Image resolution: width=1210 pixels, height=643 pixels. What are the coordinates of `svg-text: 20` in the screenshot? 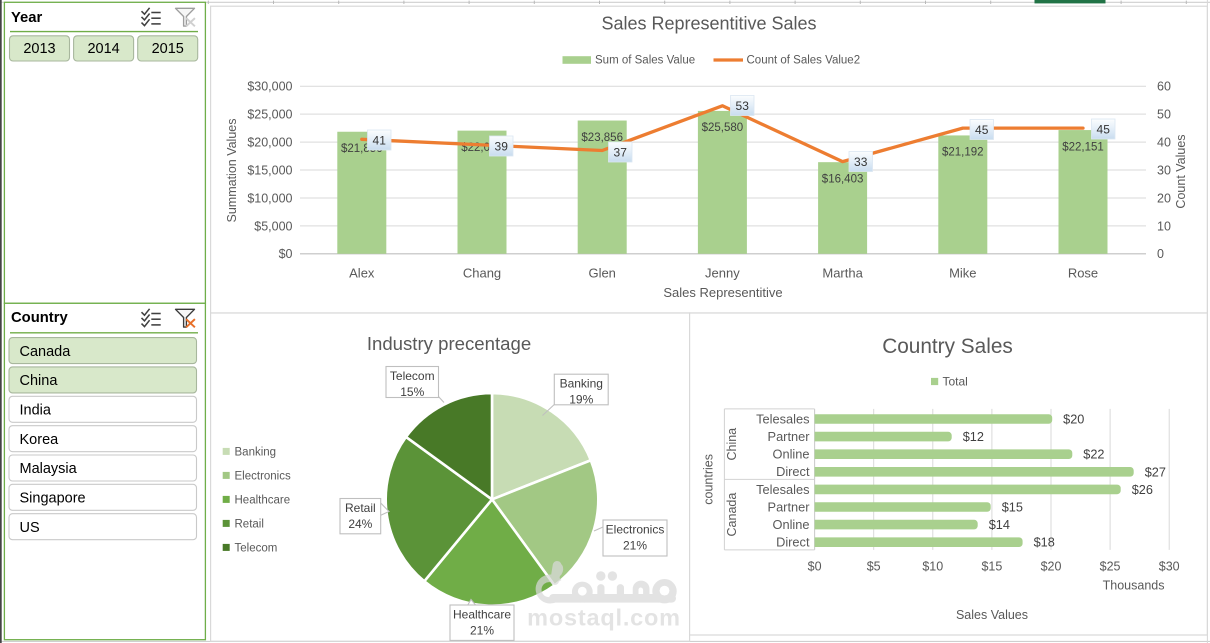 It's located at (1164, 198).